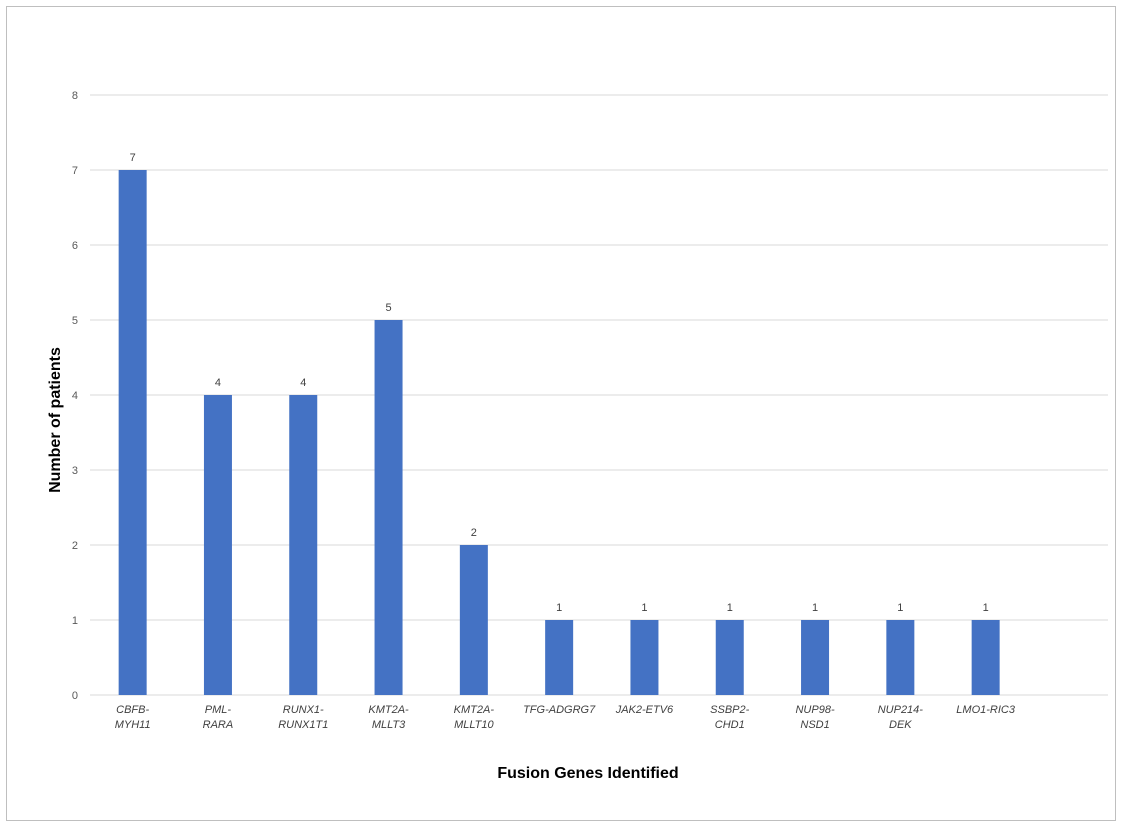 The height and width of the screenshot is (829, 1123). What do you see at coordinates (587, 773) in the screenshot?
I see `x-axis-title: Fusion Genes Identified` at bounding box center [587, 773].